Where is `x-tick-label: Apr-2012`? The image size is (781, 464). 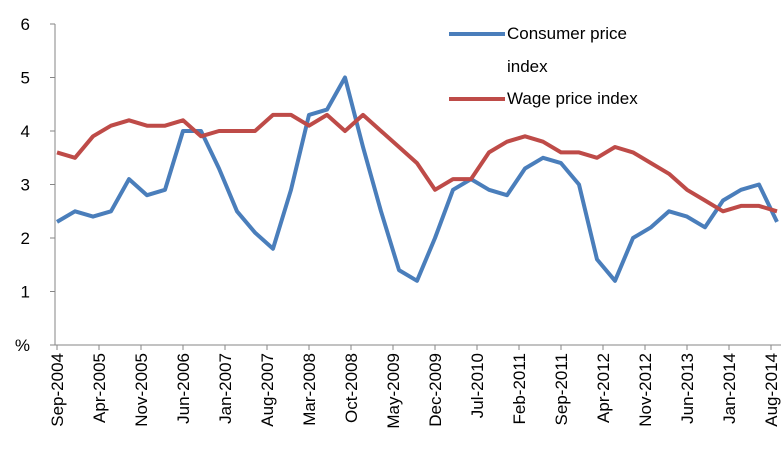 x-tick-label: Apr-2012 is located at coordinates (603, 388).